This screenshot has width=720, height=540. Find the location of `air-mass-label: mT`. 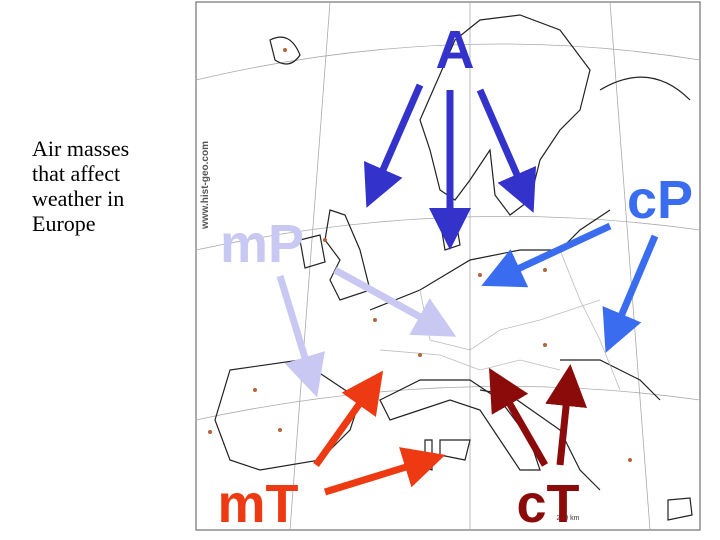

air-mass-label: mT is located at coordinates (258, 504).